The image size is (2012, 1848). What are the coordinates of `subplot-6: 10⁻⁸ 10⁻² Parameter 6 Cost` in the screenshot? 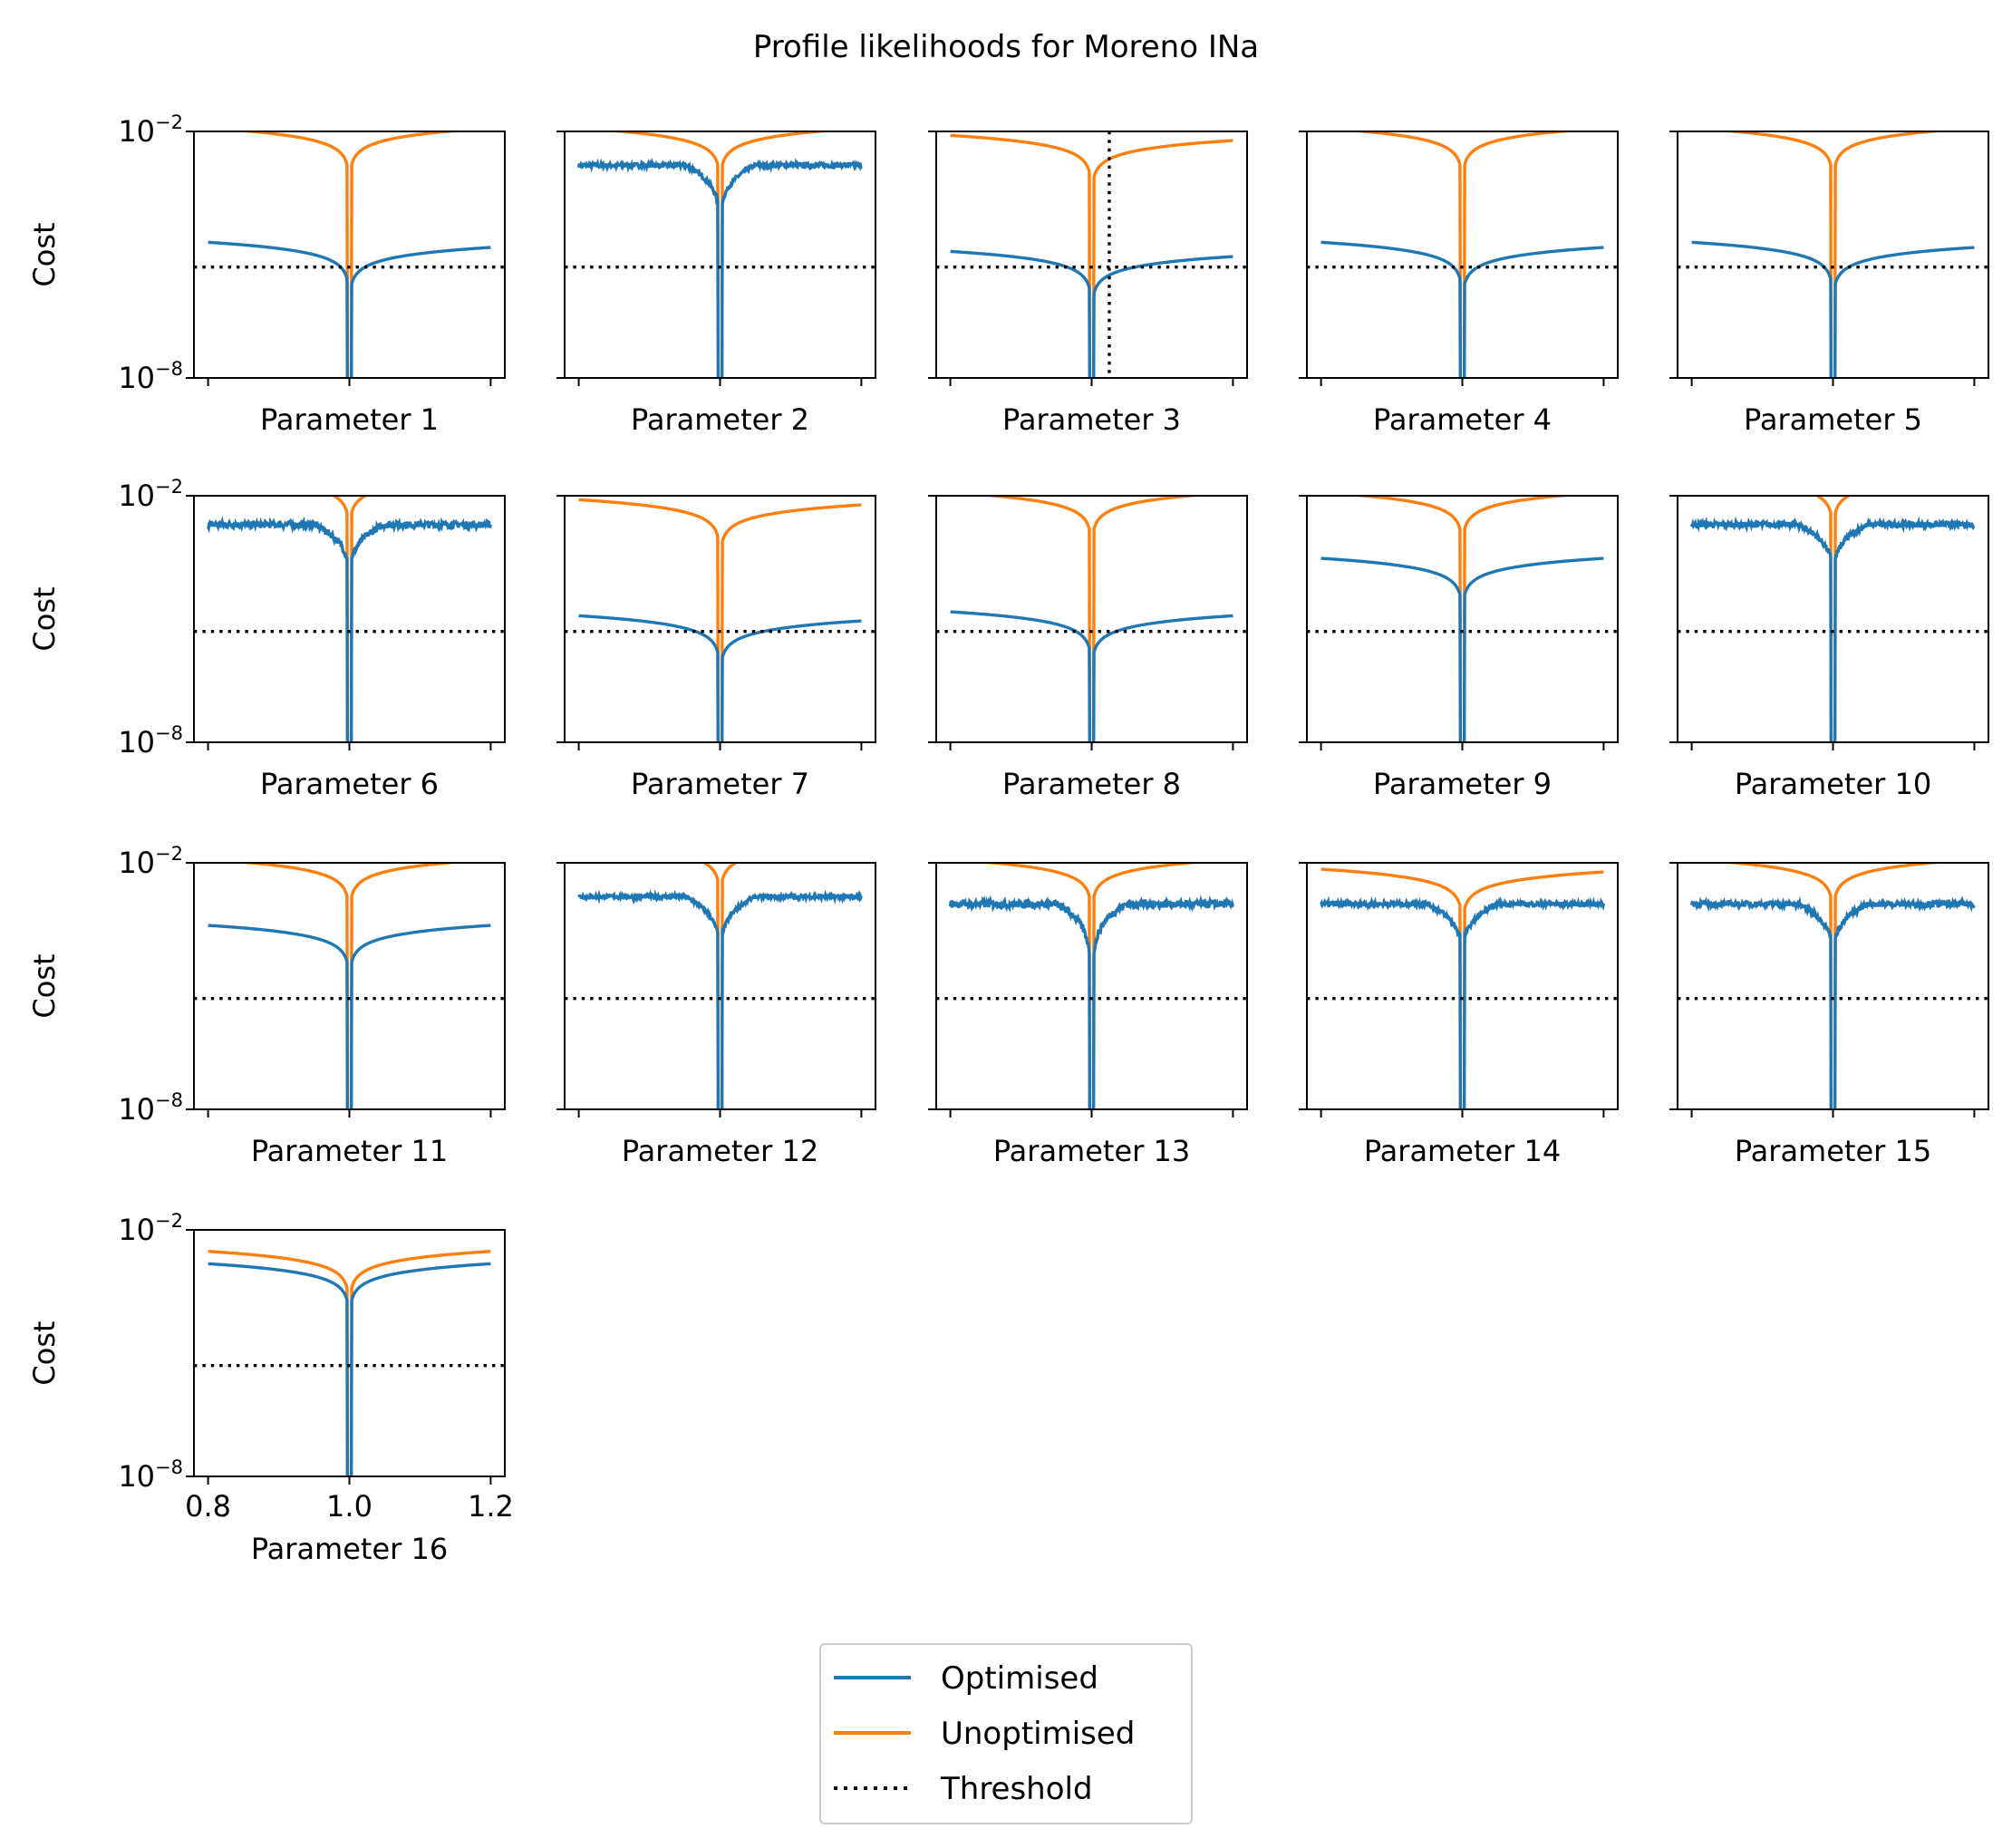 It's located at (266, 638).